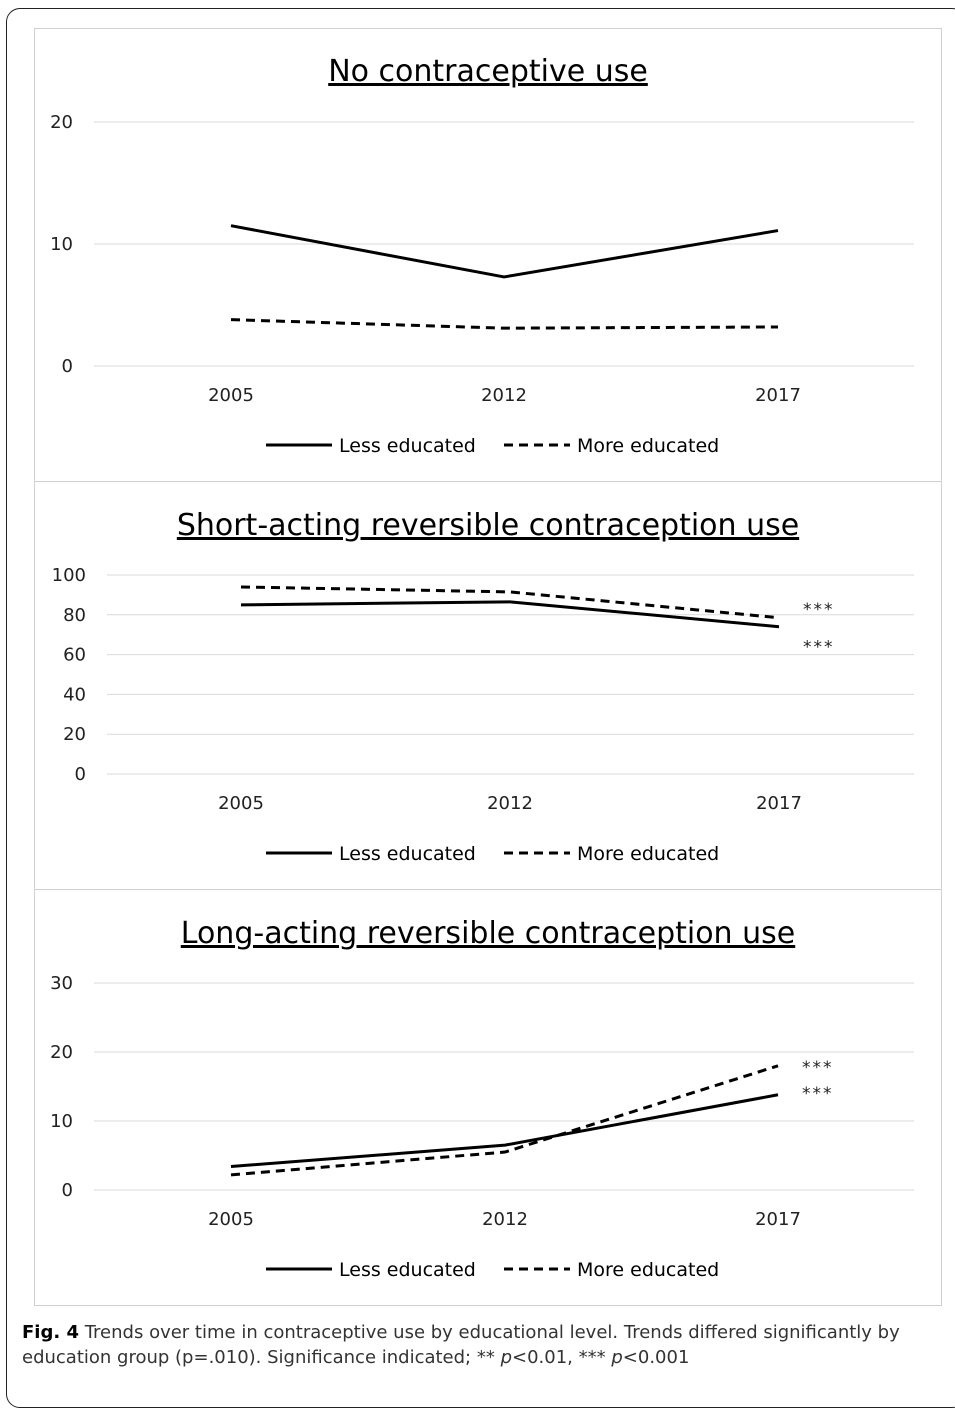 The image size is (955, 1408). Describe the element at coordinates (562, 1357) in the screenshot. I see `caption-text-mid: <0.01, ***` at that location.